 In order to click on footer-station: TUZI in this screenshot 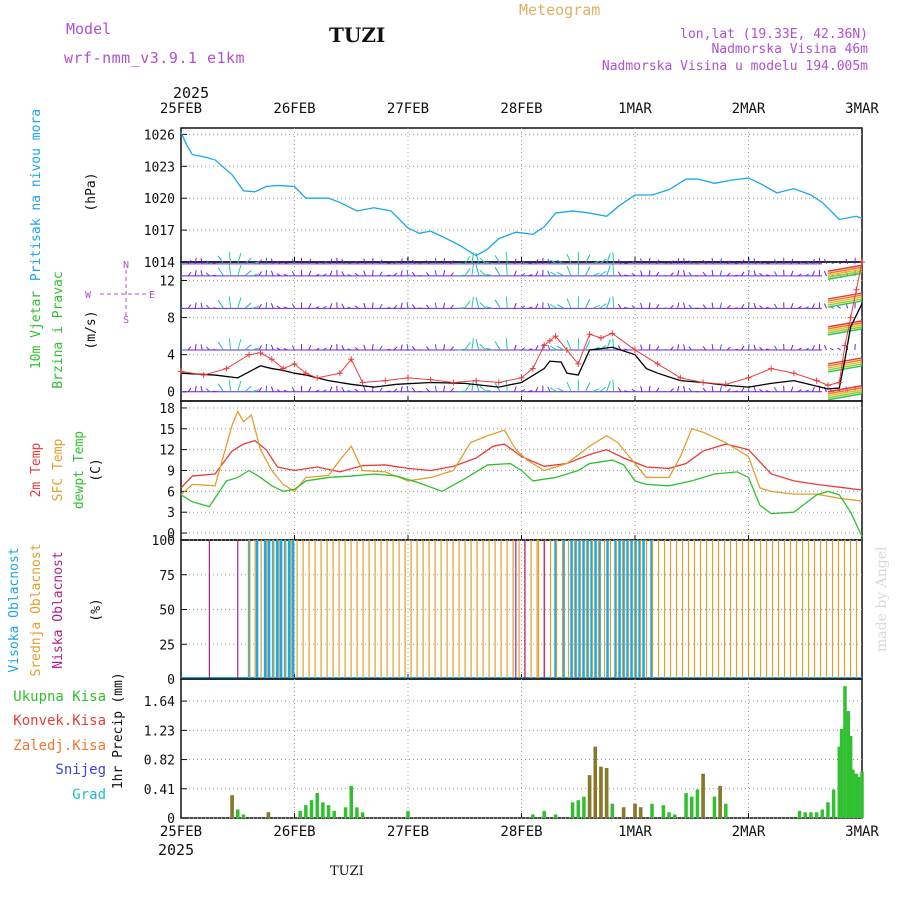, I will do `click(347, 871)`.